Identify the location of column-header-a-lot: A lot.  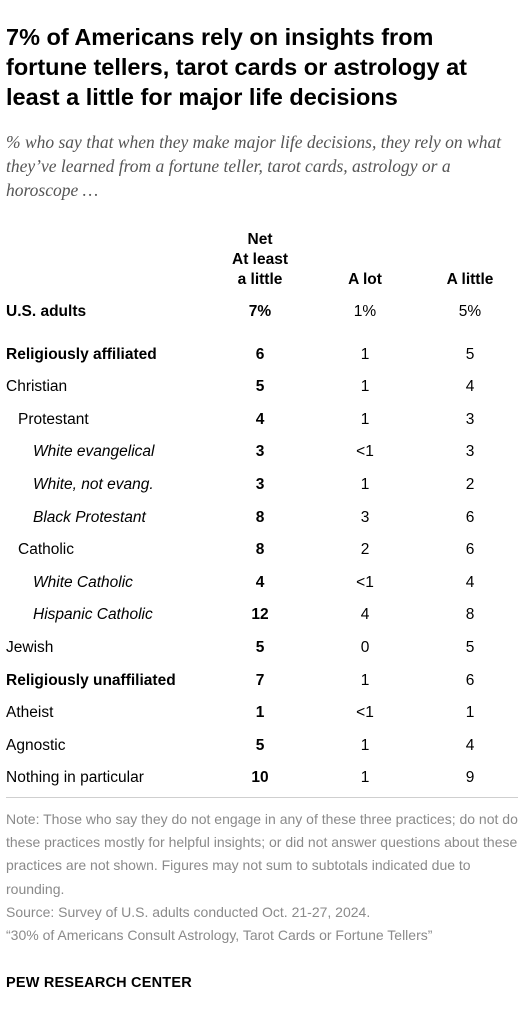
(365, 279).